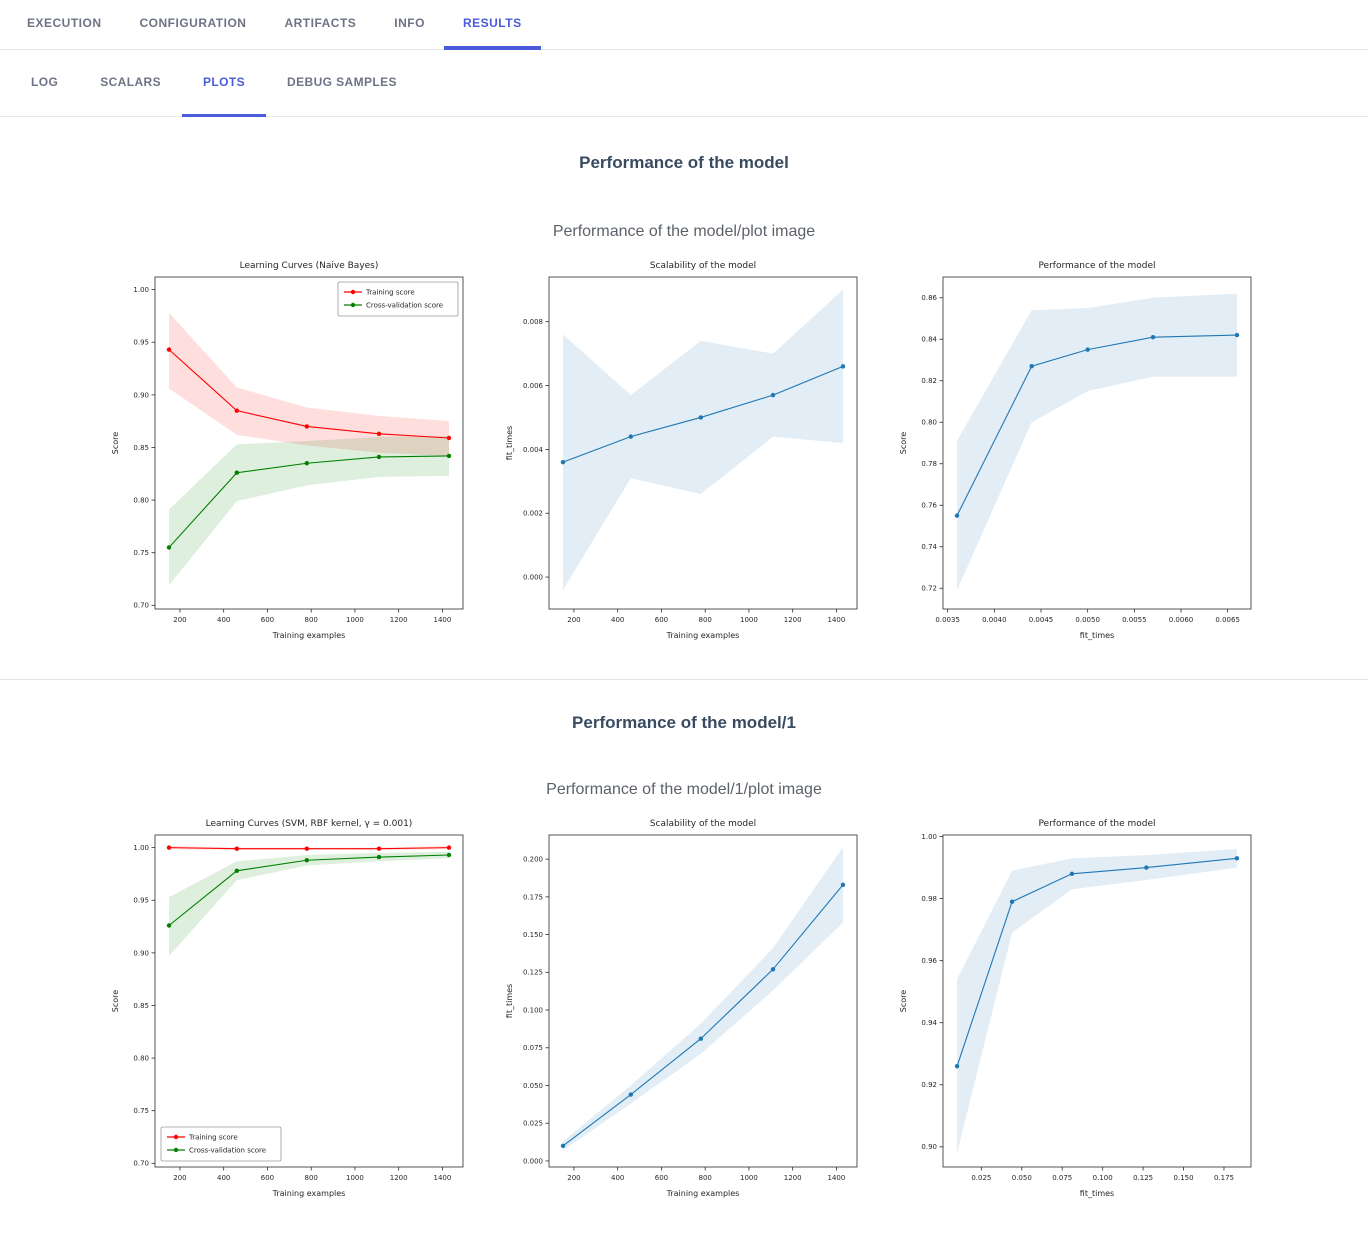 This screenshot has width=1368, height=1244. What do you see at coordinates (131, 82) in the screenshot?
I see `subtab-scalars: SCALARS` at bounding box center [131, 82].